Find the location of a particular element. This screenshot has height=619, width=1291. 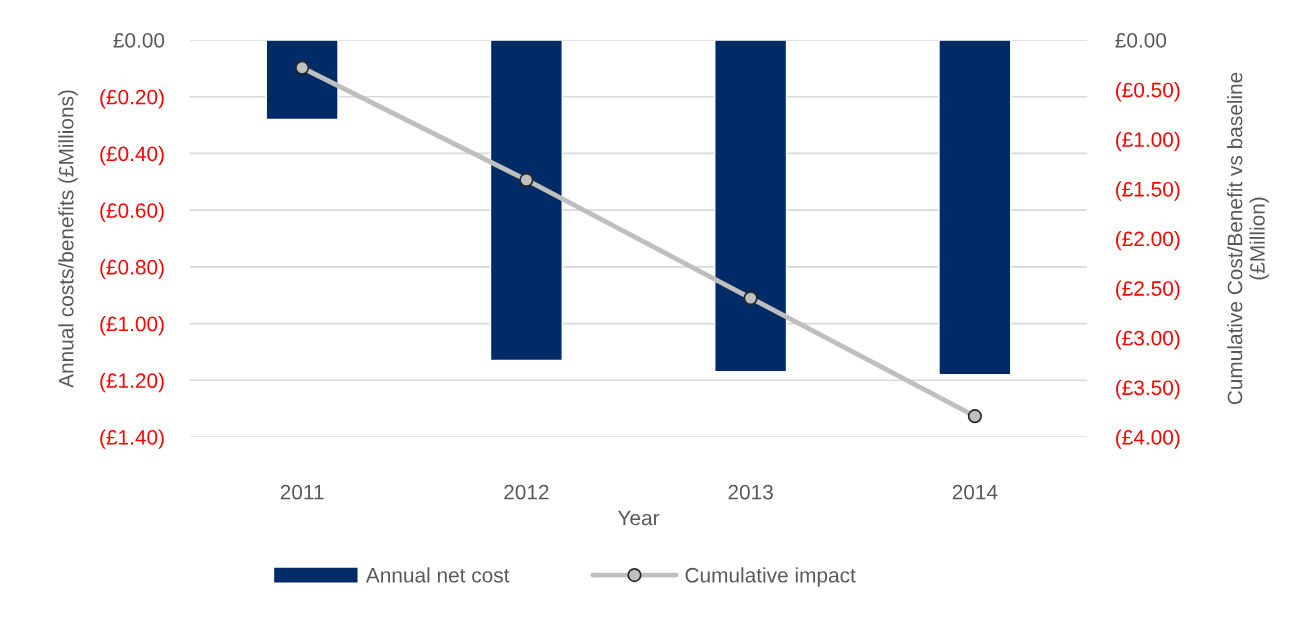

legend-label: Cumulative impact is located at coordinates (770, 577).